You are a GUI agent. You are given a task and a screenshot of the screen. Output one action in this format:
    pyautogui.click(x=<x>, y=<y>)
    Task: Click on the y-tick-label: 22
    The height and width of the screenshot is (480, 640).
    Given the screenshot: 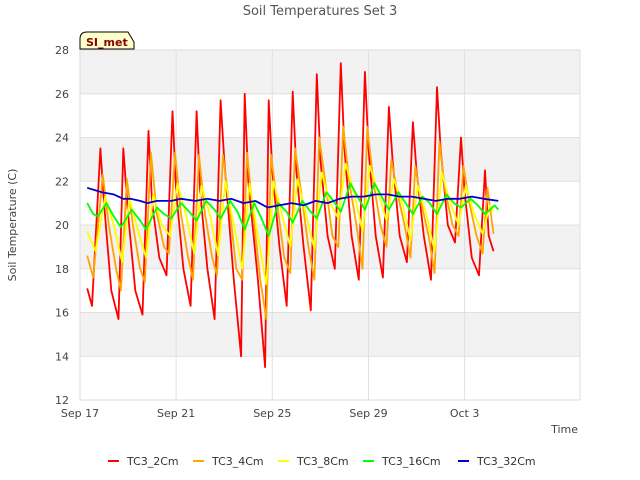 What is the action you would take?
    pyautogui.click(x=62, y=181)
    